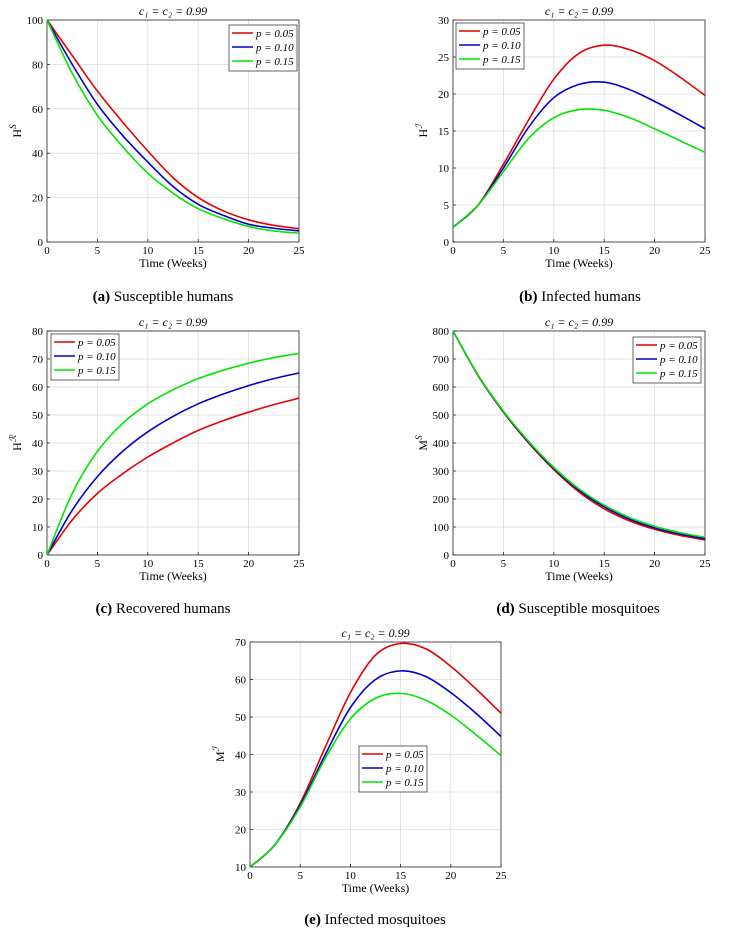 This screenshot has width=740, height=932. Describe the element at coordinates (441, 444) in the screenshot. I see `y-tick-label: 400` at that location.